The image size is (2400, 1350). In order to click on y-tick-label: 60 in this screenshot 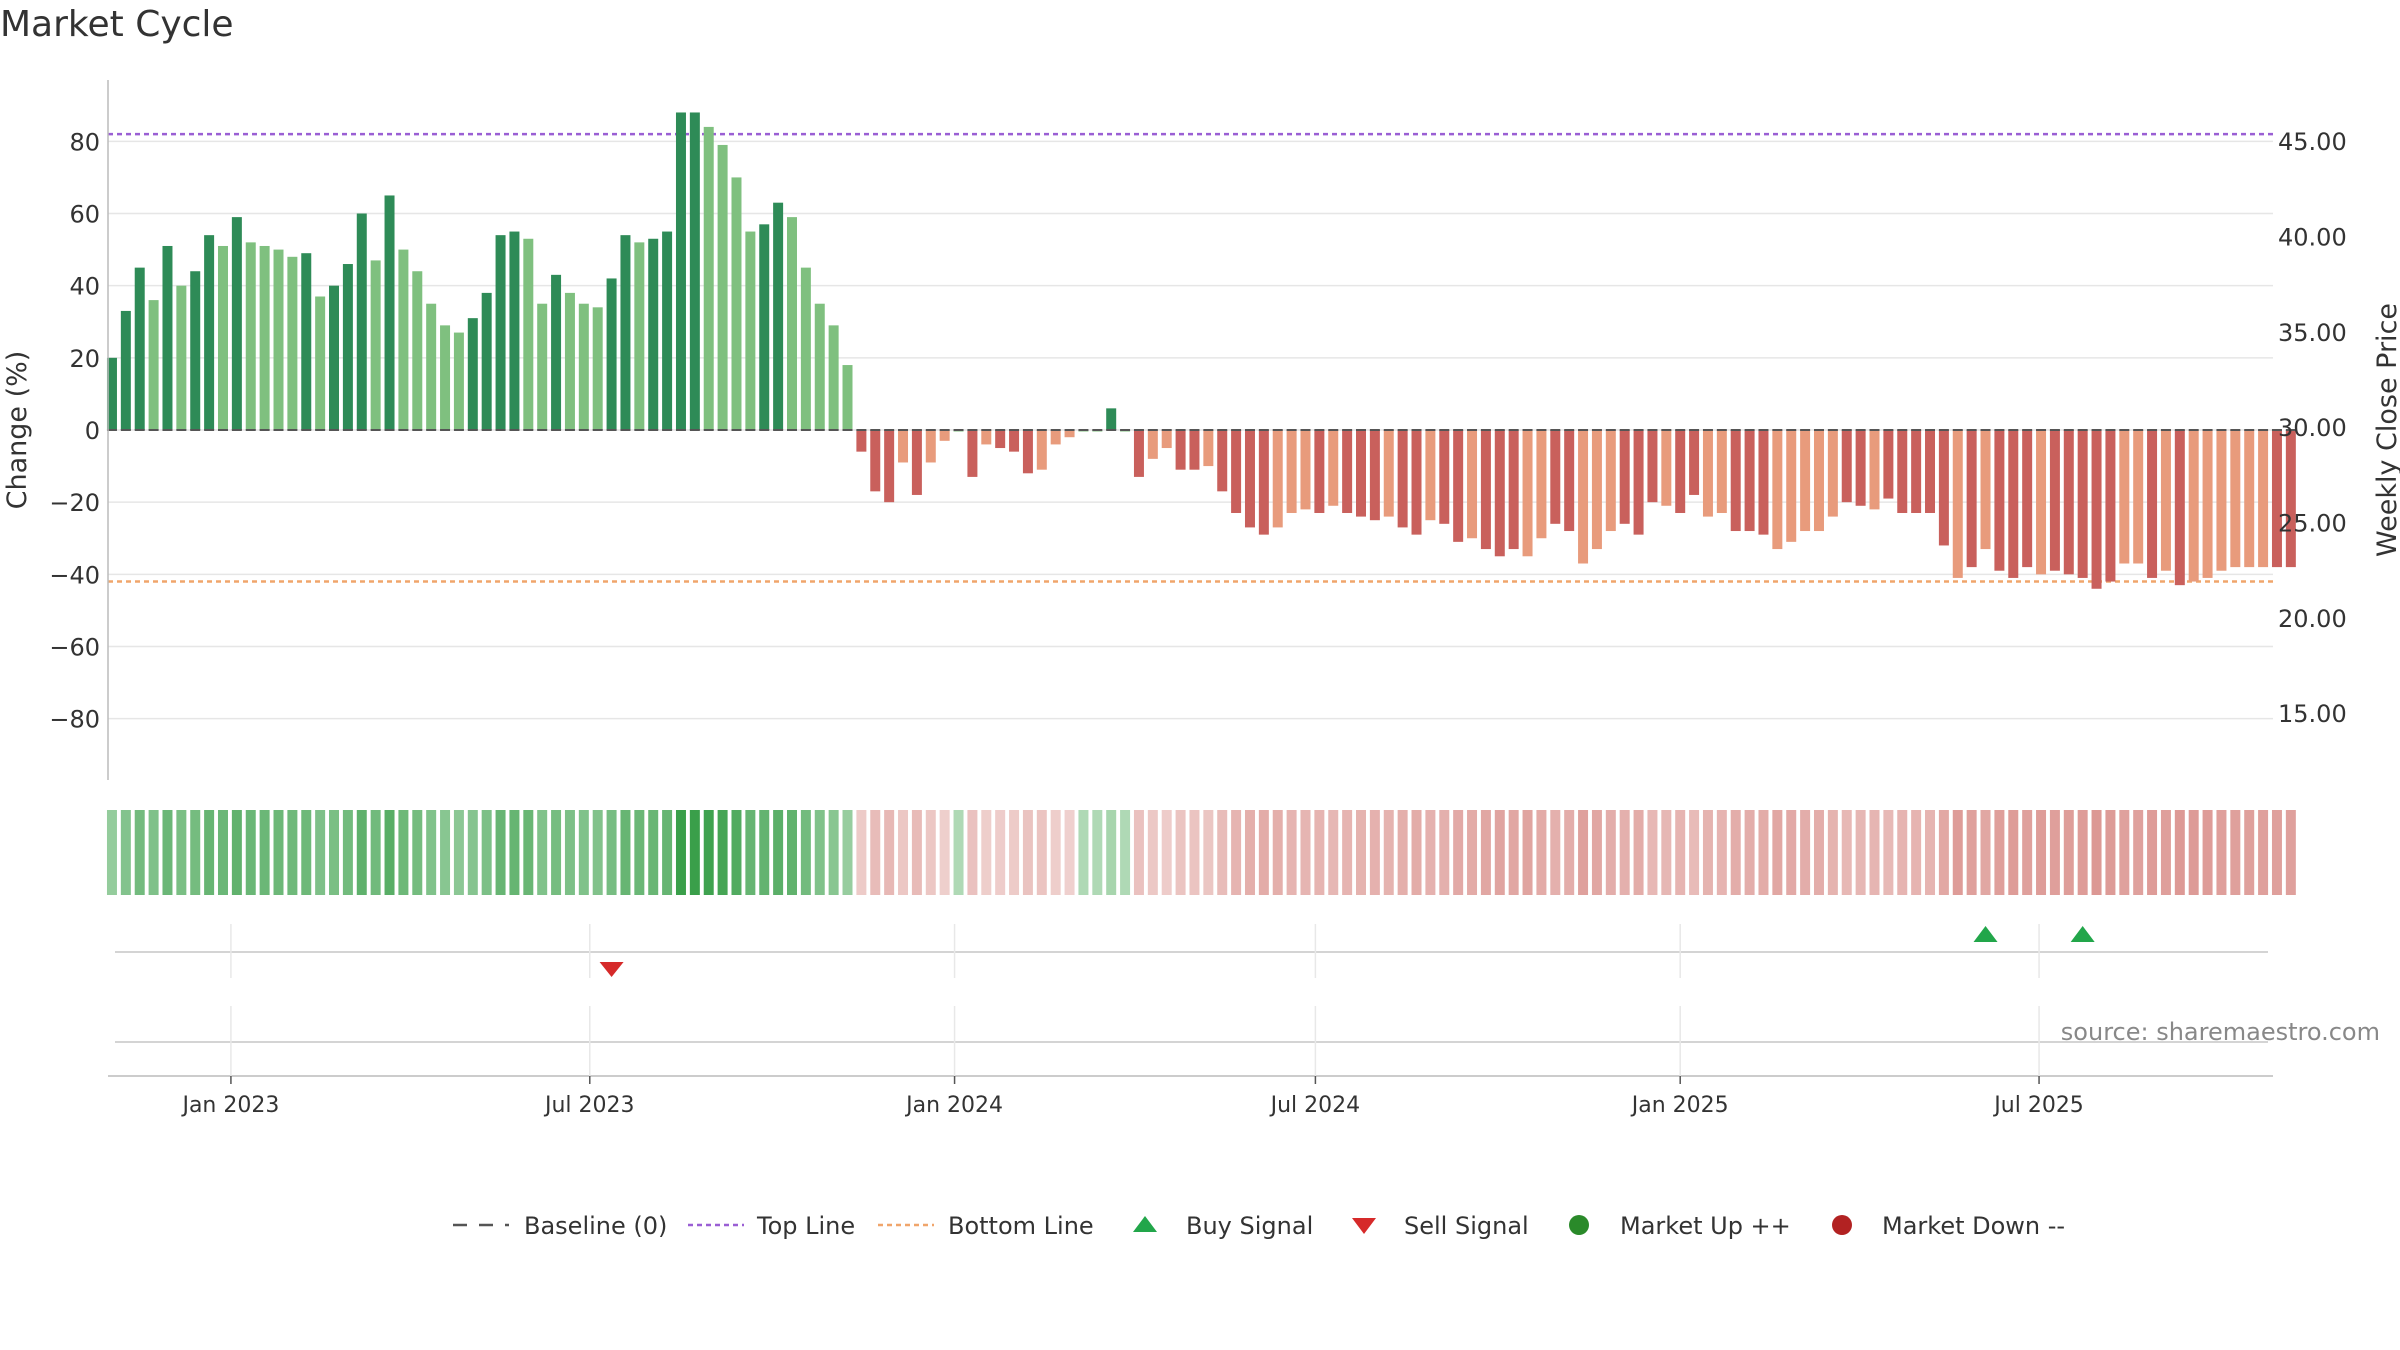, I will do `click(84, 215)`.